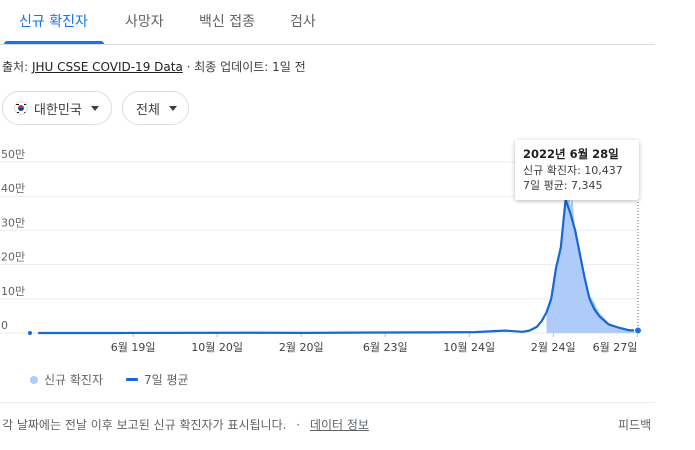 The width and height of the screenshot is (695, 450). I want to click on legend-line-icon, so click(132, 379).